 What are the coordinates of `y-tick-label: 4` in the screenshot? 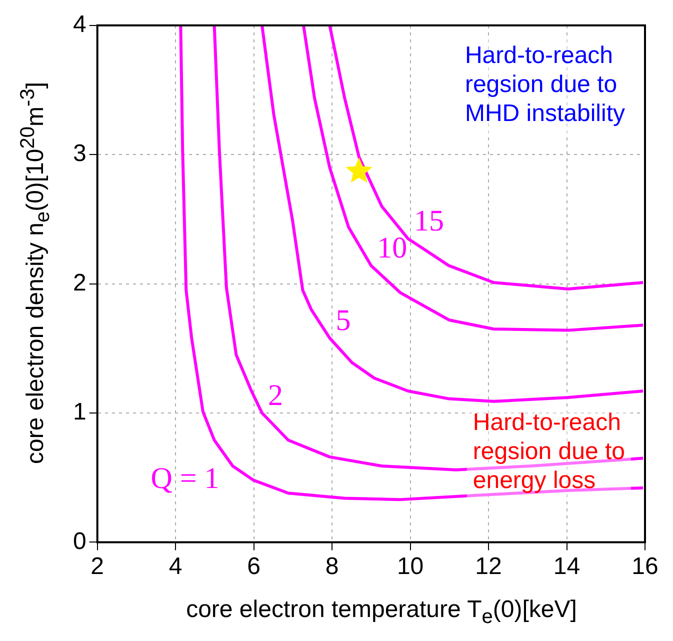 It's located at (79, 24).